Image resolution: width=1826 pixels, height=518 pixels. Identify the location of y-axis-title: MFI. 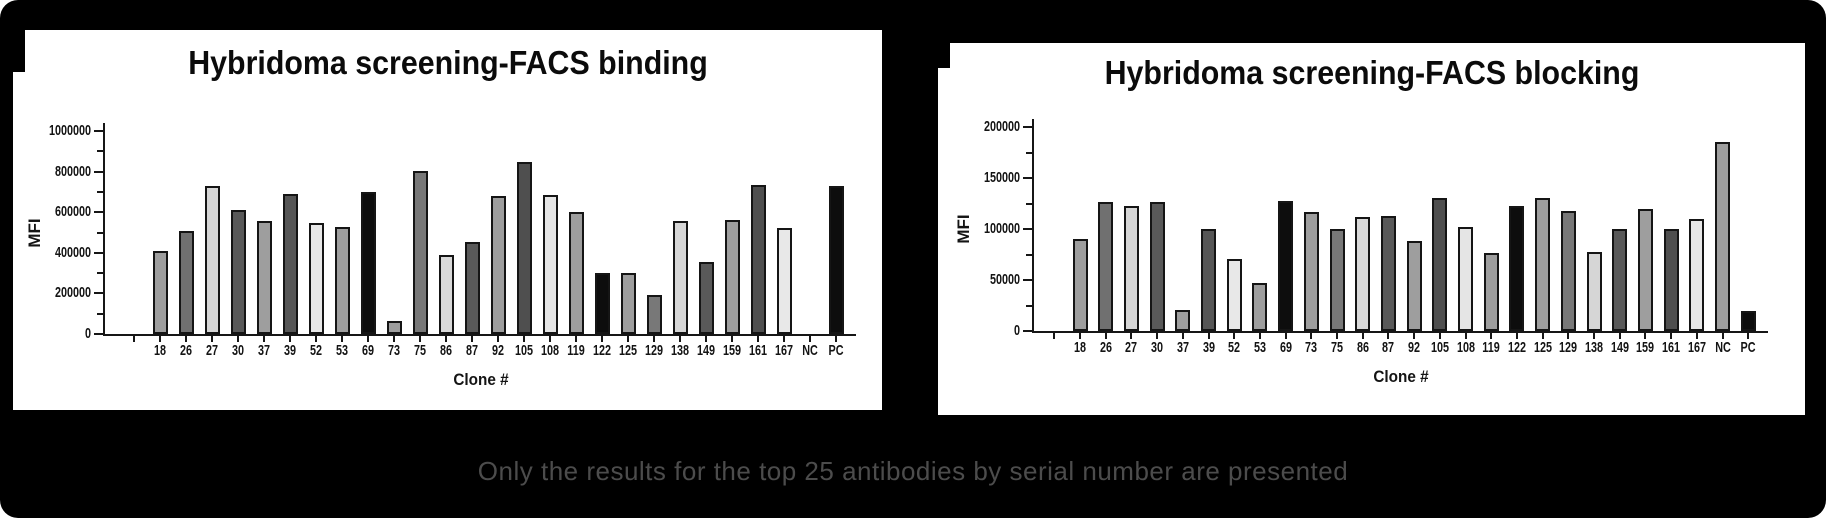
(963, 229).